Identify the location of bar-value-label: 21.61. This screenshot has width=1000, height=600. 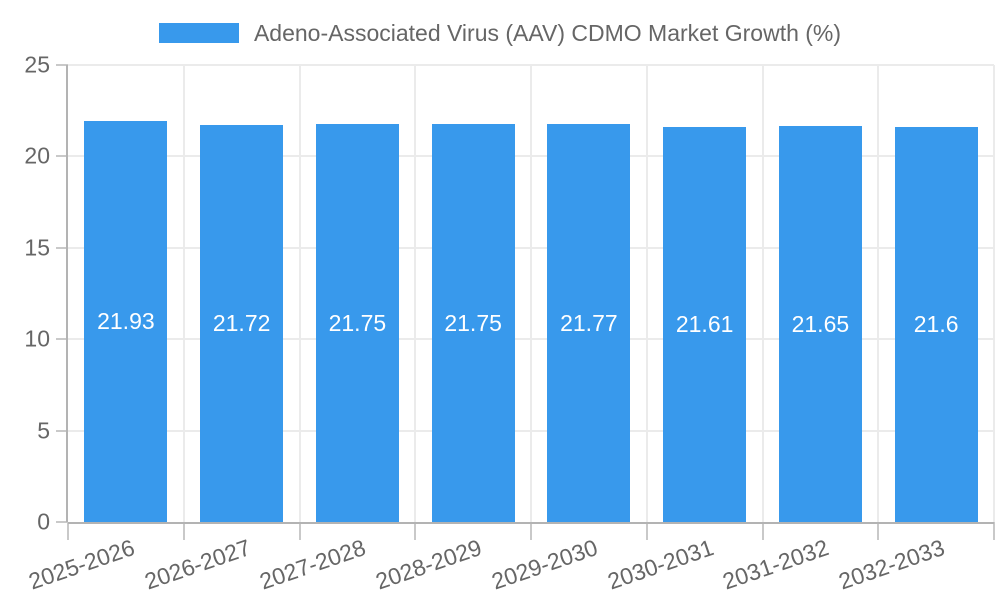
(704, 323).